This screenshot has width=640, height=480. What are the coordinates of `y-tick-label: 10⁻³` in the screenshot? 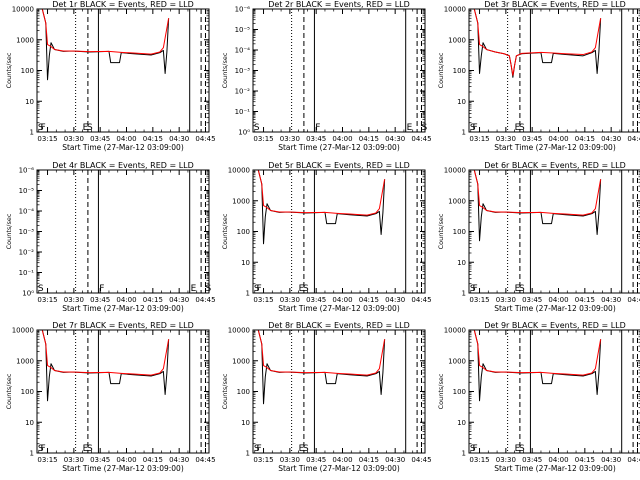 It's located at (27, 232).